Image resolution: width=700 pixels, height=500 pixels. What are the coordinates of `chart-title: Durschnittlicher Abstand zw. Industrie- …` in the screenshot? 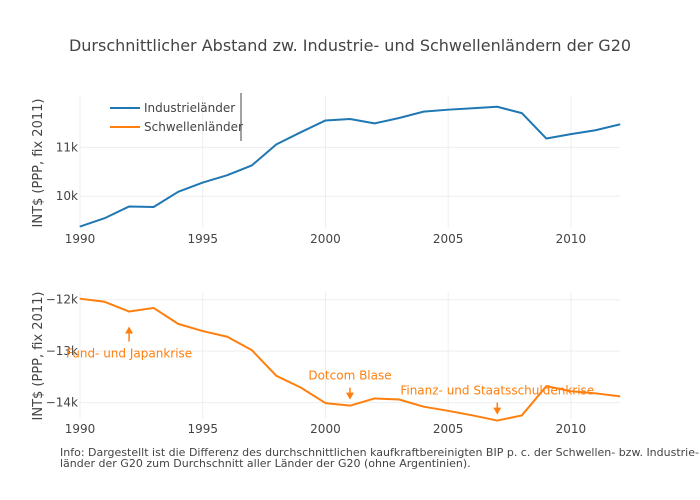 It's located at (350, 45).